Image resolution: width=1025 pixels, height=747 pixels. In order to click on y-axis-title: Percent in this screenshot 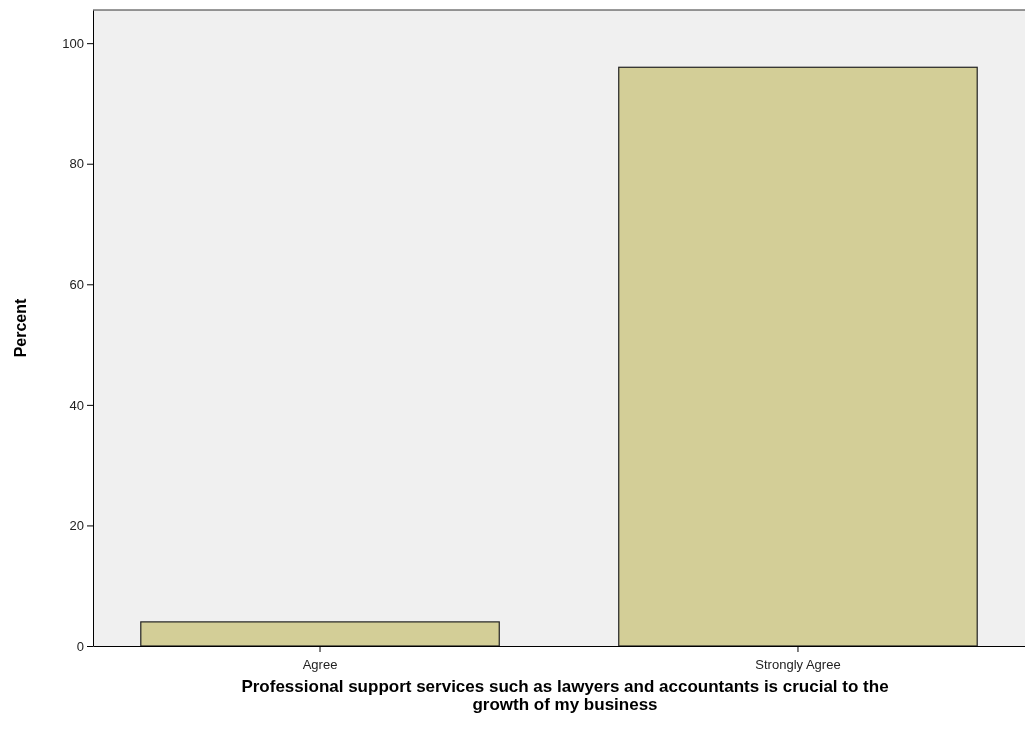, I will do `click(20, 327)`.